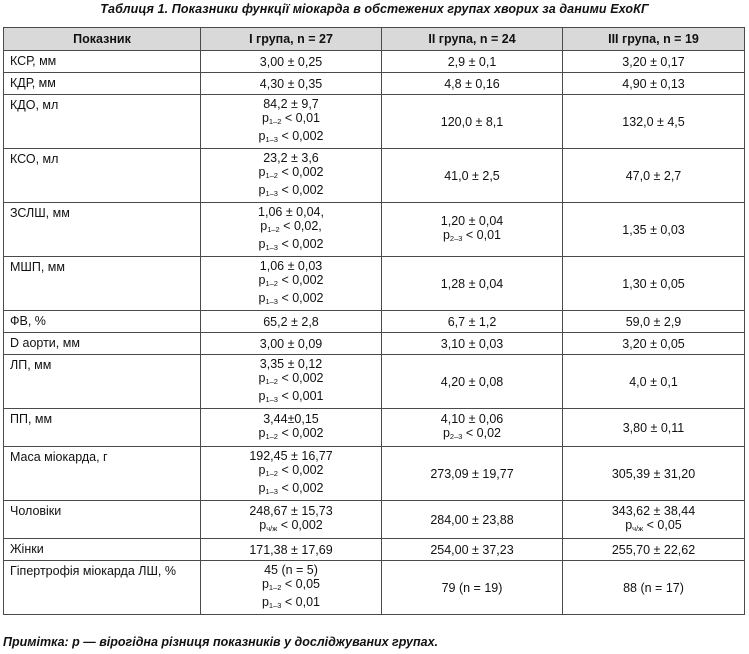 The height and width of the screenshot is (654, 749). Describe the element at coordinates (653, 283) in the screenshot. I see `cell-value: 1,30 ± 0,05` at that location.